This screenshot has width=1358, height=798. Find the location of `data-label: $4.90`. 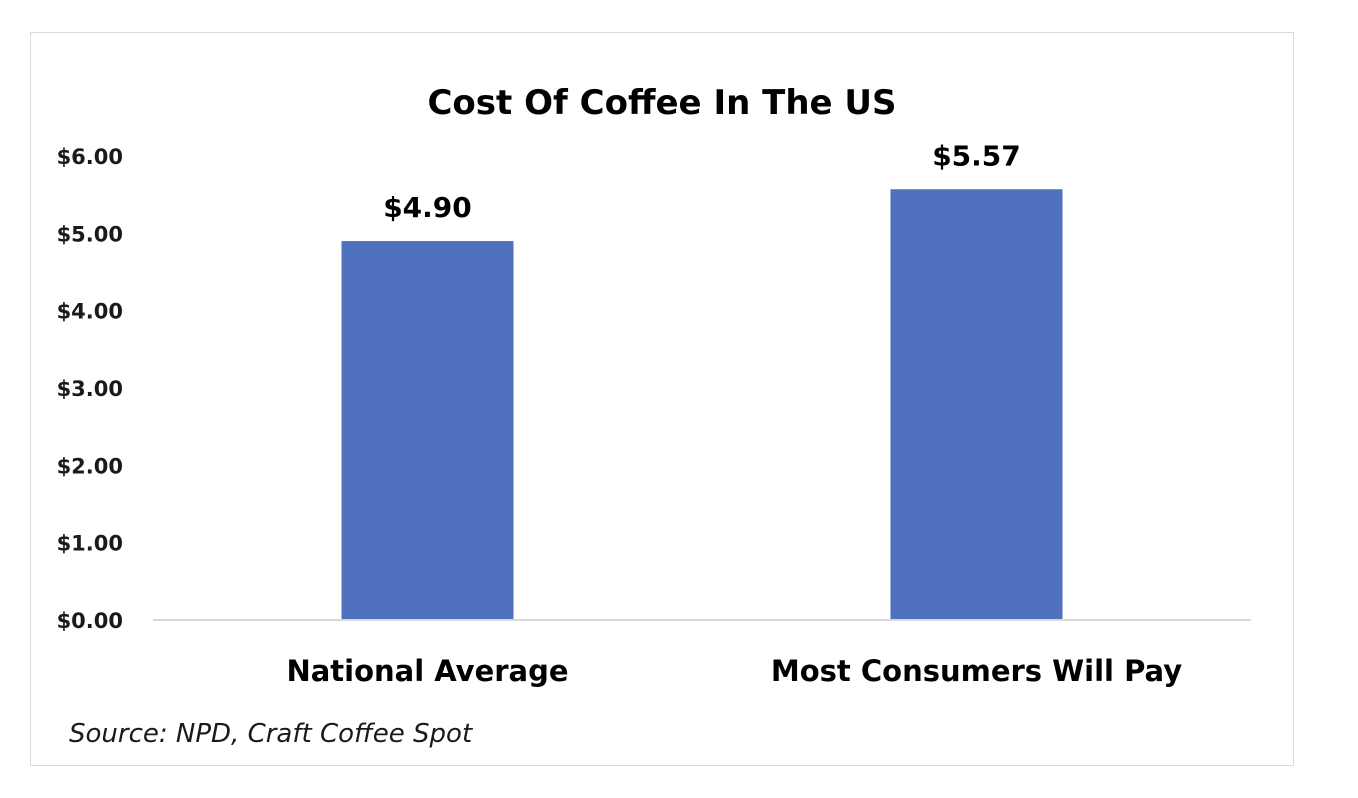

data-label: $4.90 is located at coordinates (427, 207).